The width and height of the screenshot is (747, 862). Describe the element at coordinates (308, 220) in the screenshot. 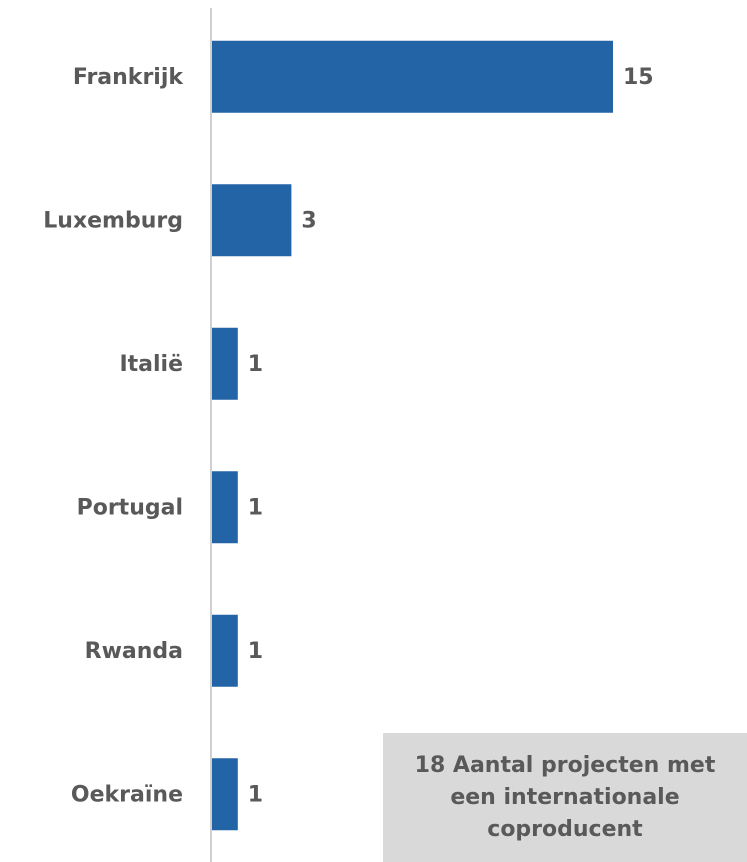

I see `value-label: 3` at that location.